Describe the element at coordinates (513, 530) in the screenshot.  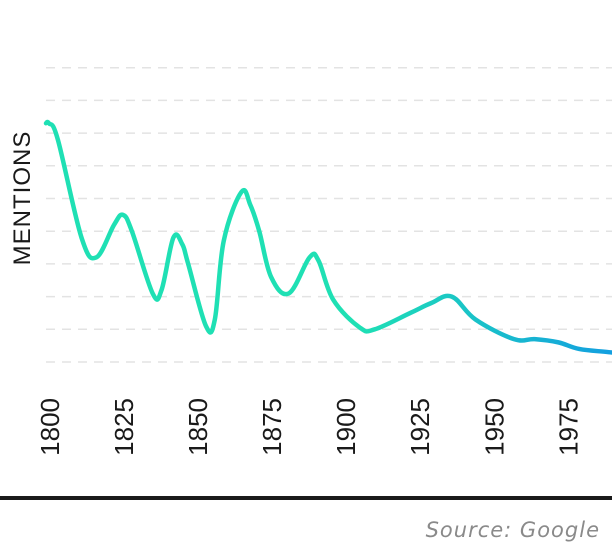
I see `source-note: Source: Google` at that location.